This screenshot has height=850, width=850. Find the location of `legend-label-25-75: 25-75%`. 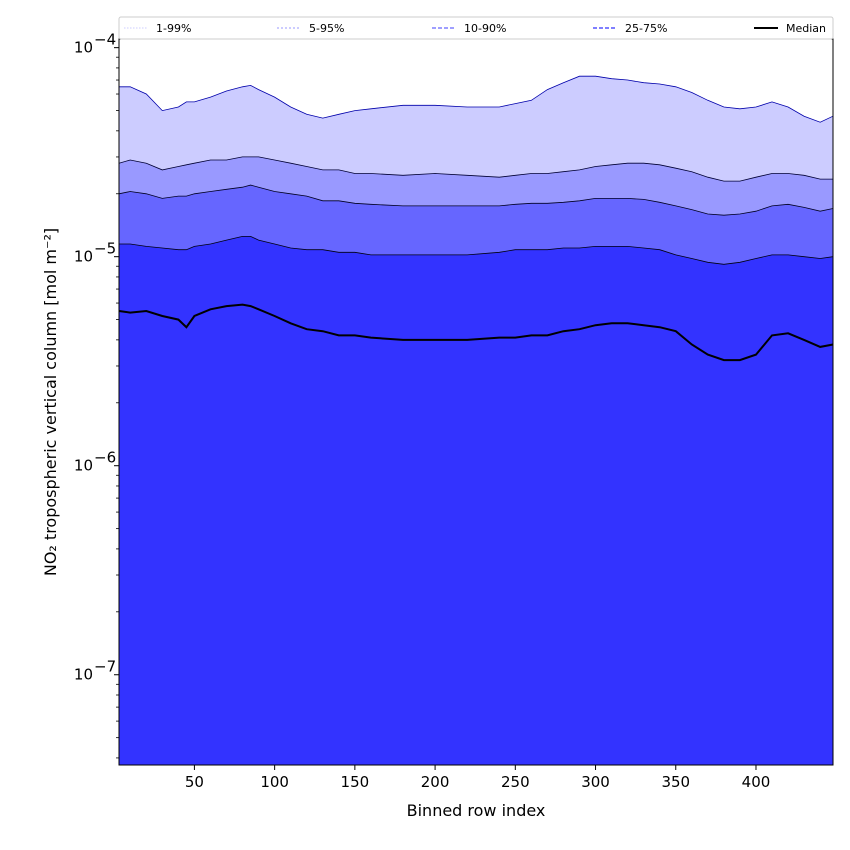

legend-label-25-75: 25-75% is located at coordinates (646, 28).